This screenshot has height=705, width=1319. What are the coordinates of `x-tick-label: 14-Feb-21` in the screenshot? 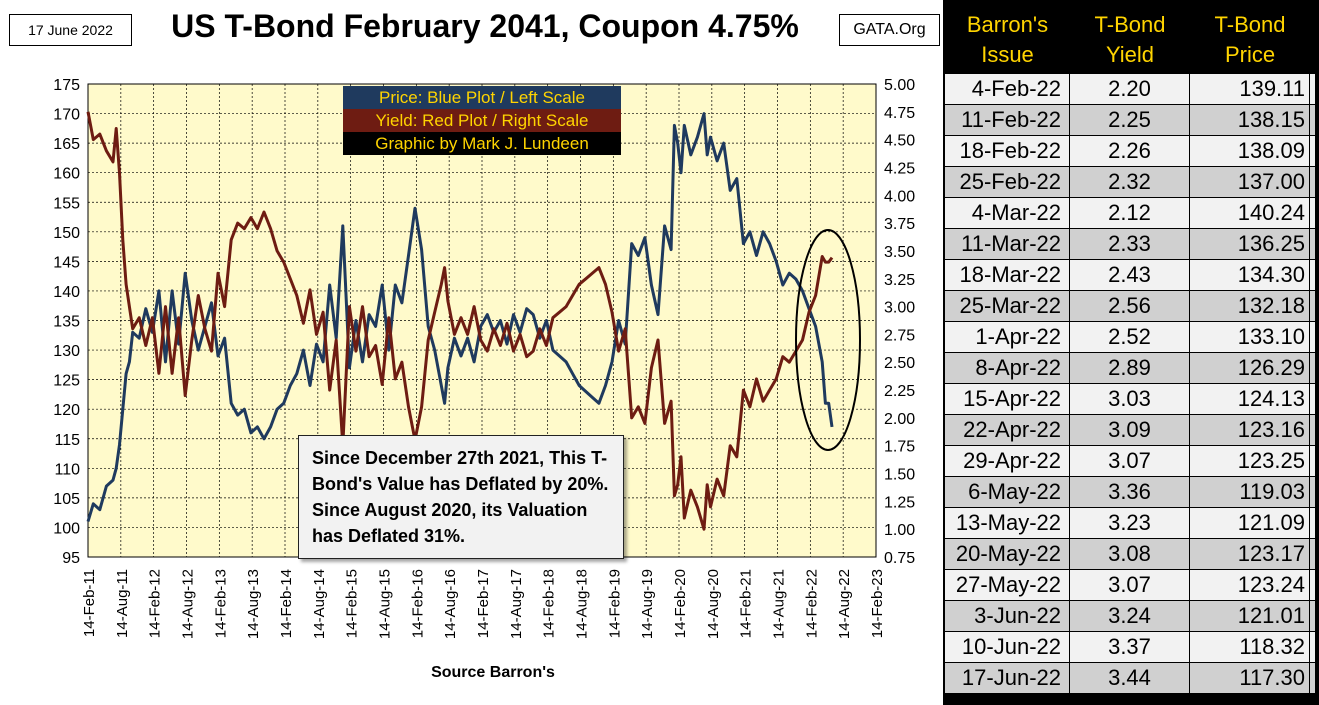 It's located at (746, 603).